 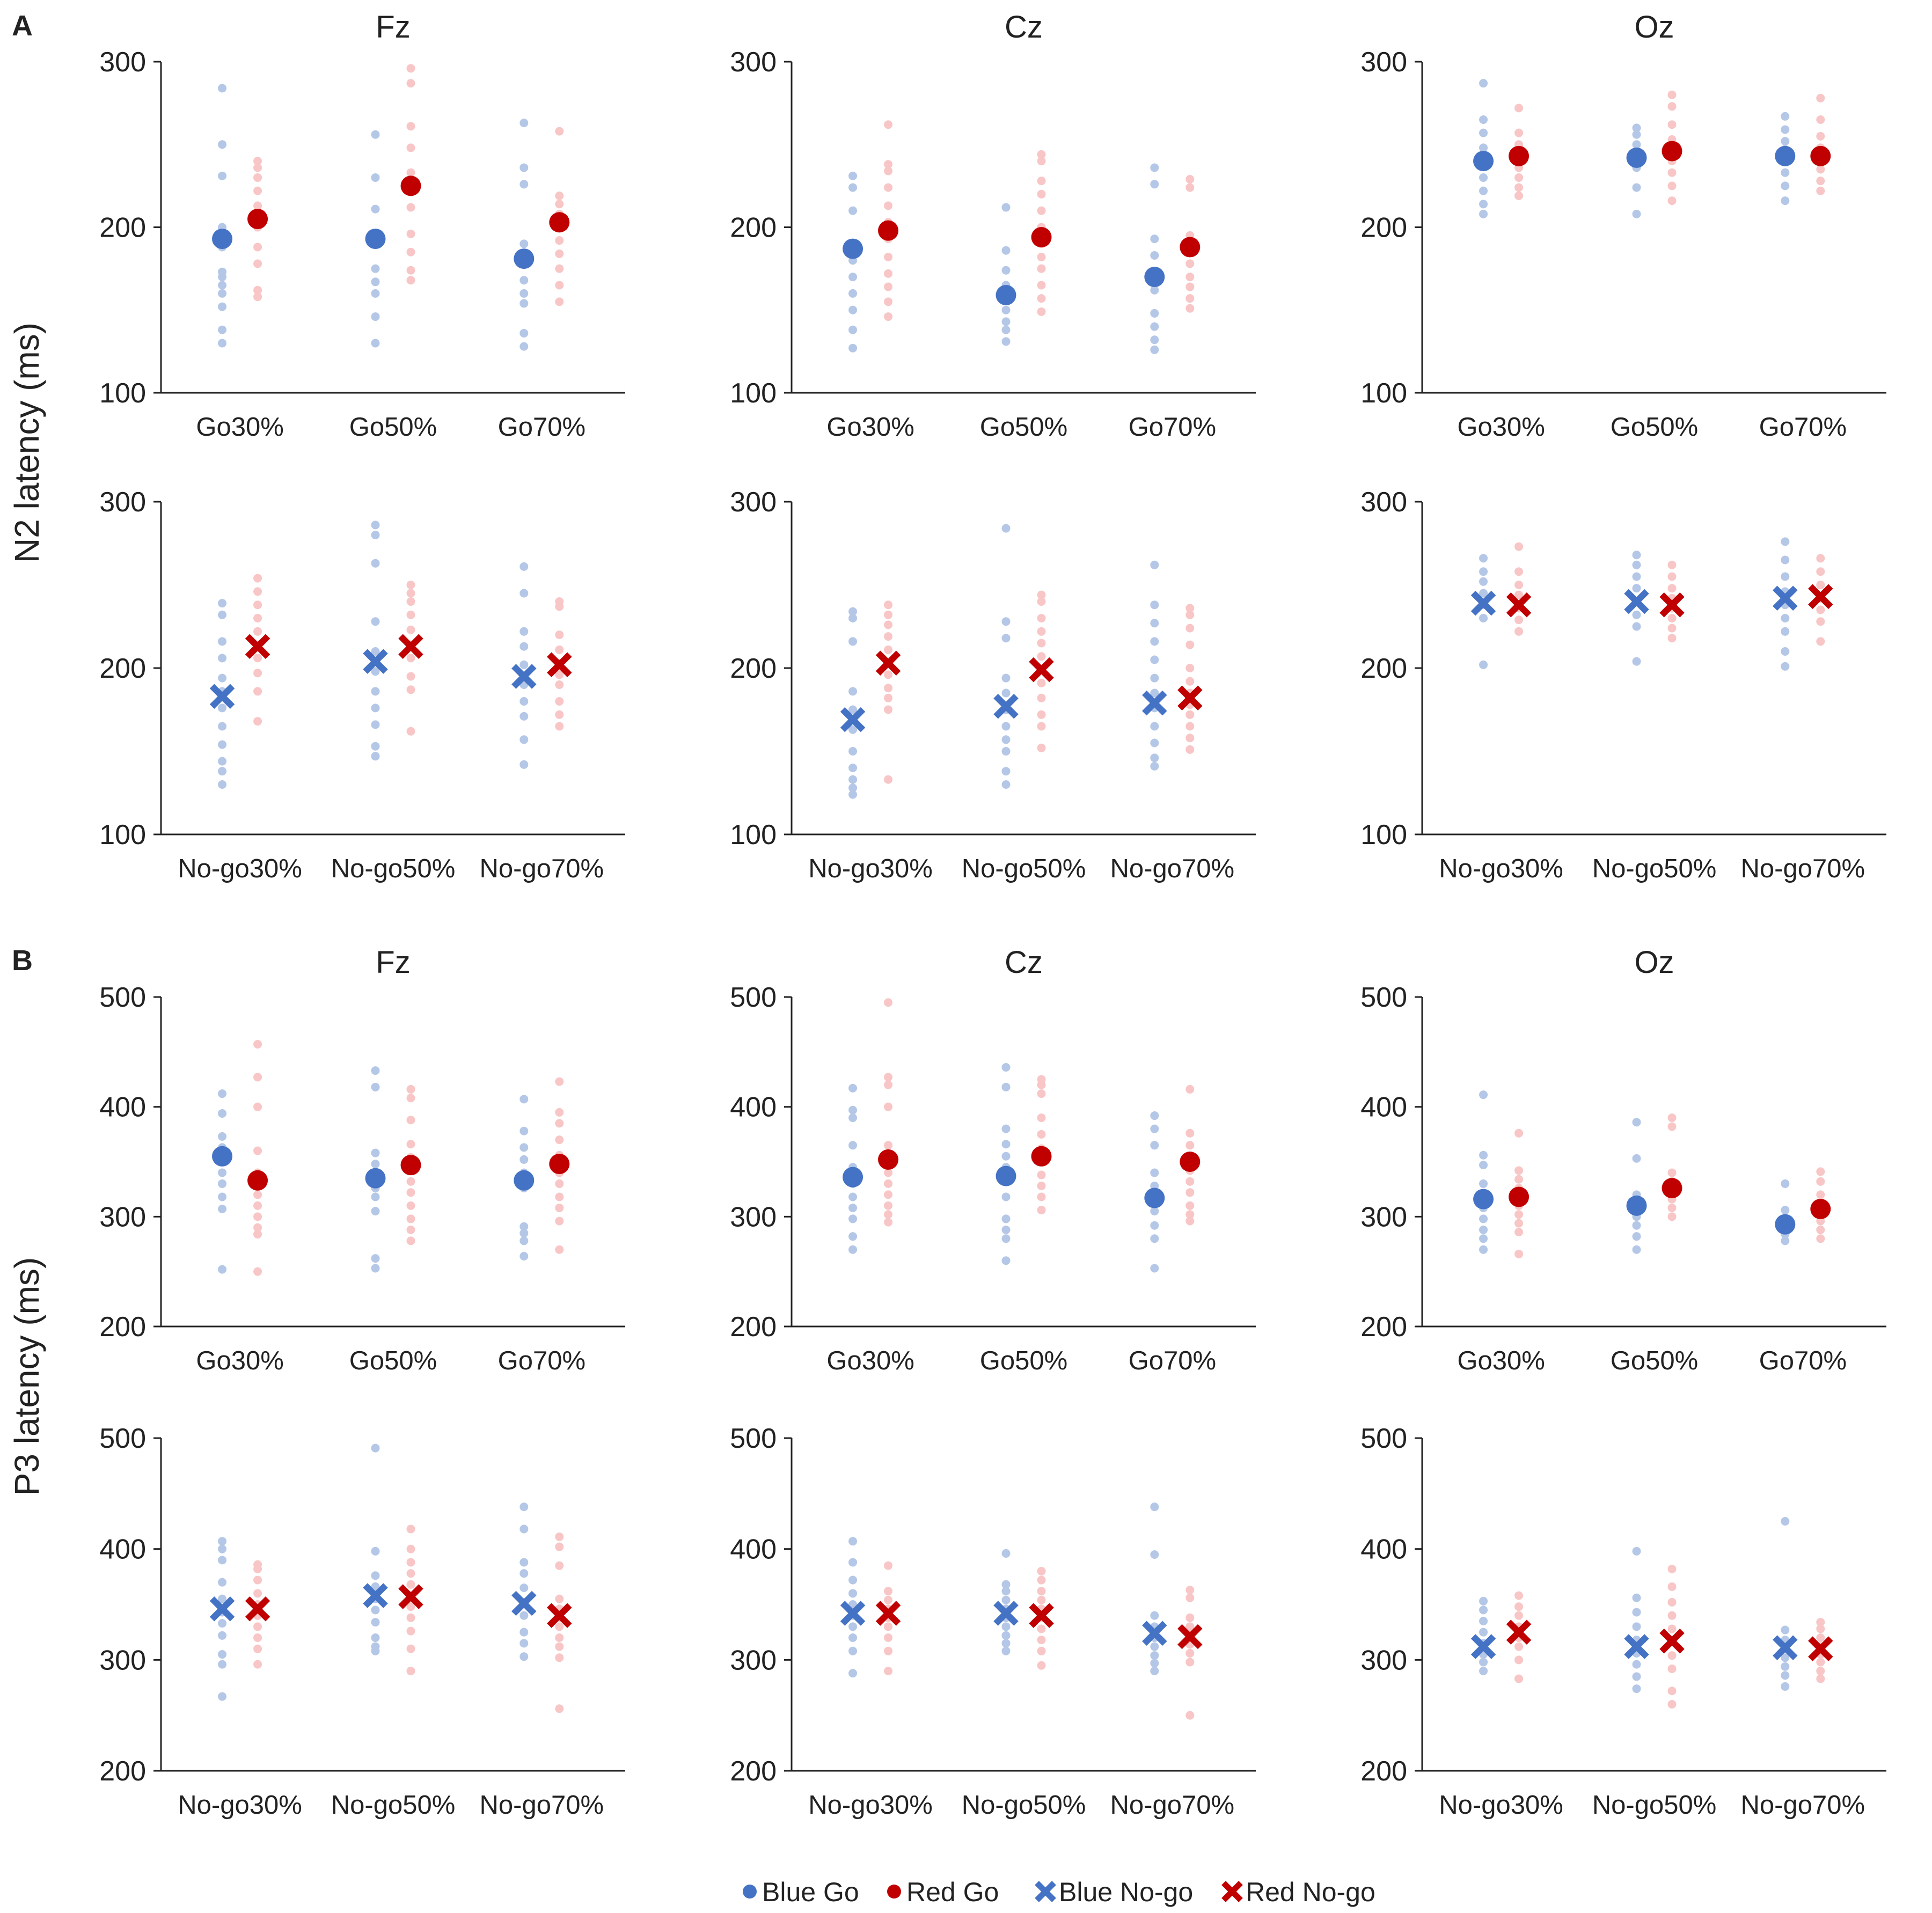 I want to click on panel-title: Cz, so click(x=1024, y=27).